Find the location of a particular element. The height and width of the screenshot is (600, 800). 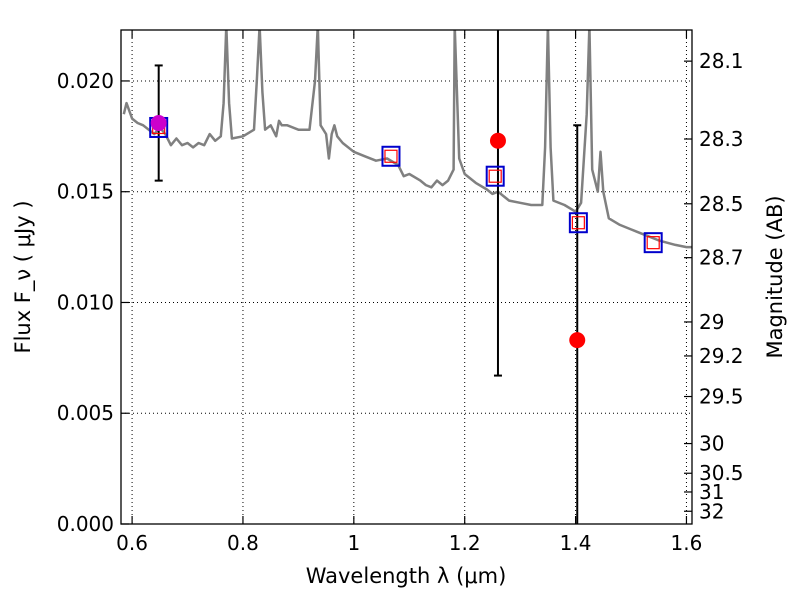

y2-tick-label: 28.7 is located at coordinates (721, 258).